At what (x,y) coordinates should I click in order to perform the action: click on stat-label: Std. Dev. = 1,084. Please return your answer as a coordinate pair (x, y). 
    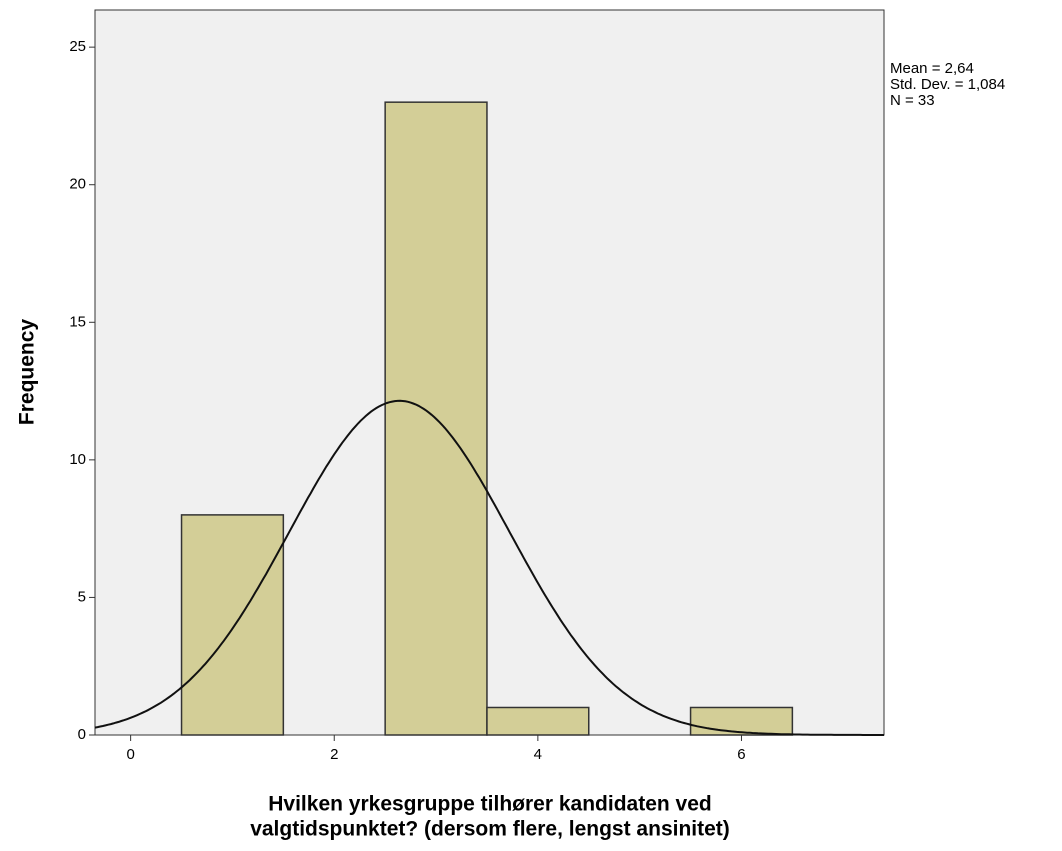
    Looking at the image, I should click on (947, 84).